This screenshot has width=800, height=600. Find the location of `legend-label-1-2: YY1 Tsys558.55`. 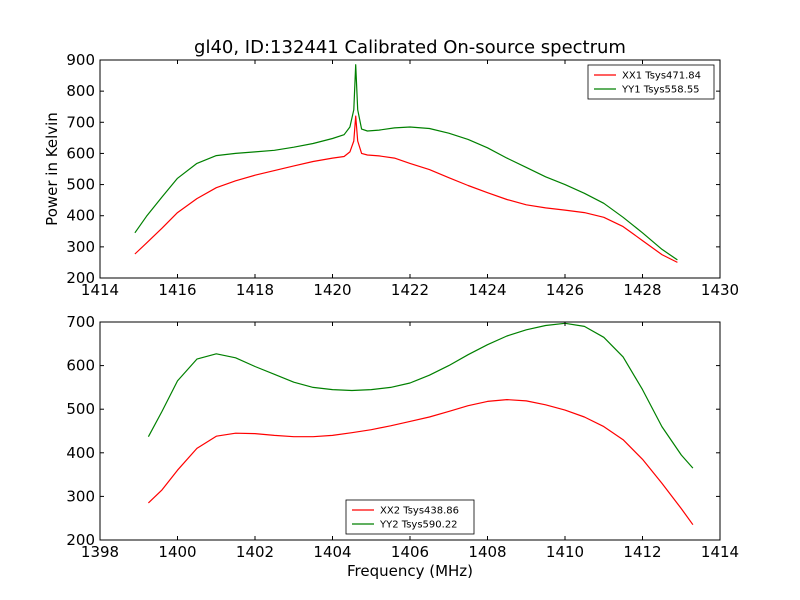

legend-label-1-2: YY1 Tsys558.55 is located at coordinates (660, 90).